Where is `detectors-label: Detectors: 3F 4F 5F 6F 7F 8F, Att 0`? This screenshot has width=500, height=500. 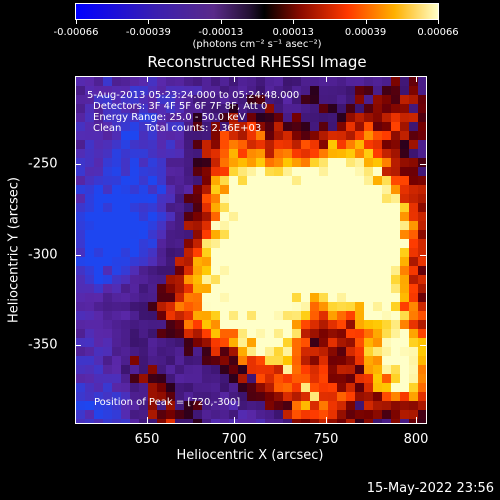 detectors-label: Detectors: 3F 4F 5F 6F 7F 8F, Att 0 is located at coordinates (180, 106).